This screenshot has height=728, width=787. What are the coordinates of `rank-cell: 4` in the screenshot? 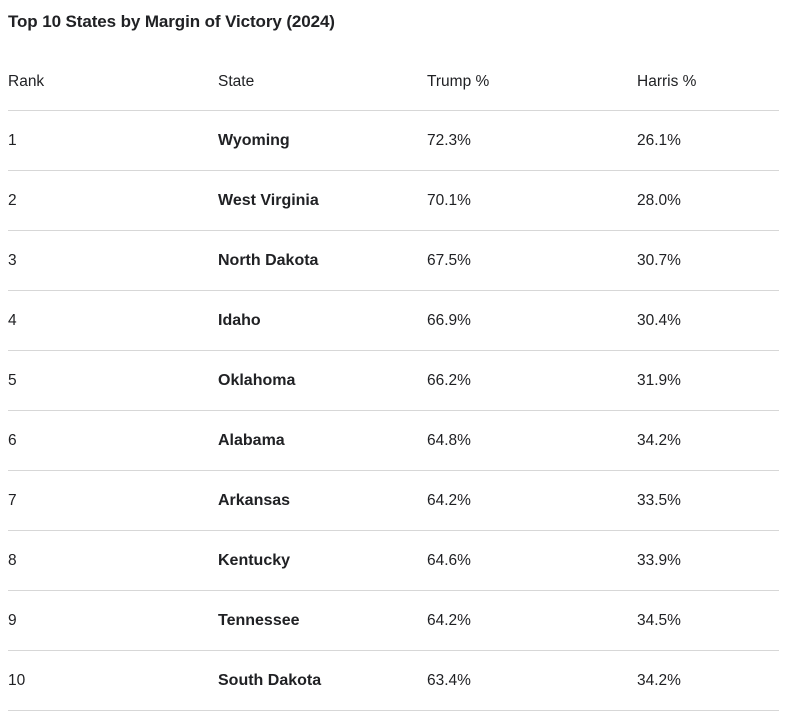 It's located at (113, 320).